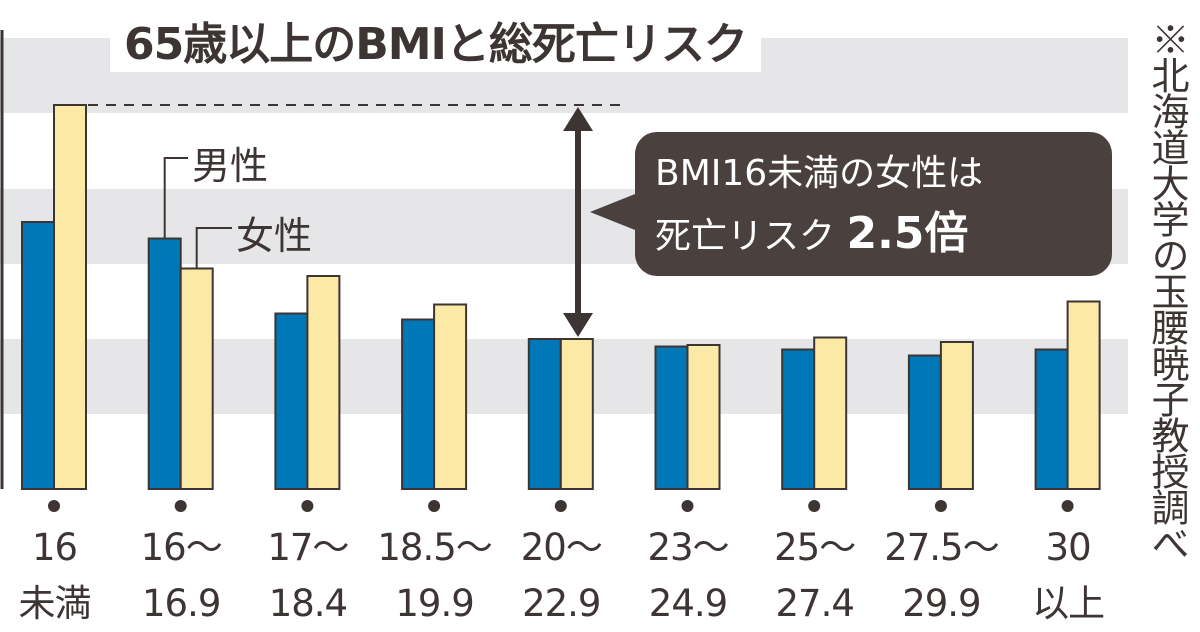 This screenshot has width=1200, height=632. Describe the element at coordinates (873, 204) in the screenshot. I see `annotation-callout: BMI16未満の女性は 死亡リスク 2.5倍` at that location.